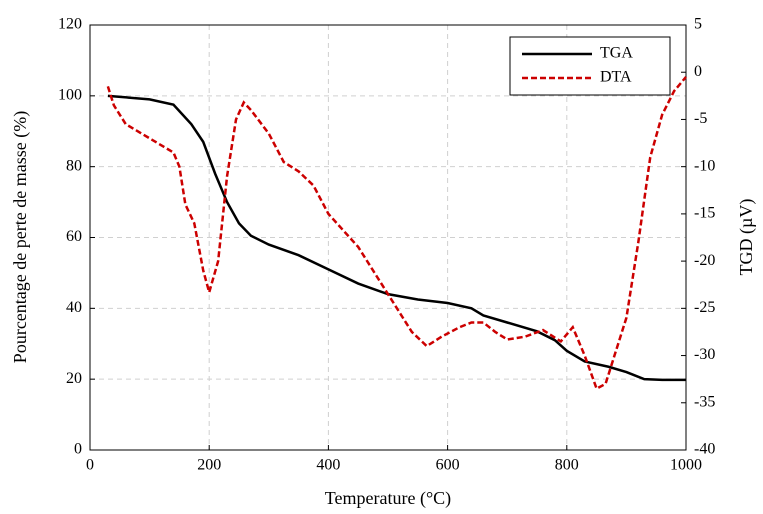 This screenshot has height=514, width=763. Describe the element at coordinates (78, 449) in the screenshot. I see `y-tick-label: 0` at that location.